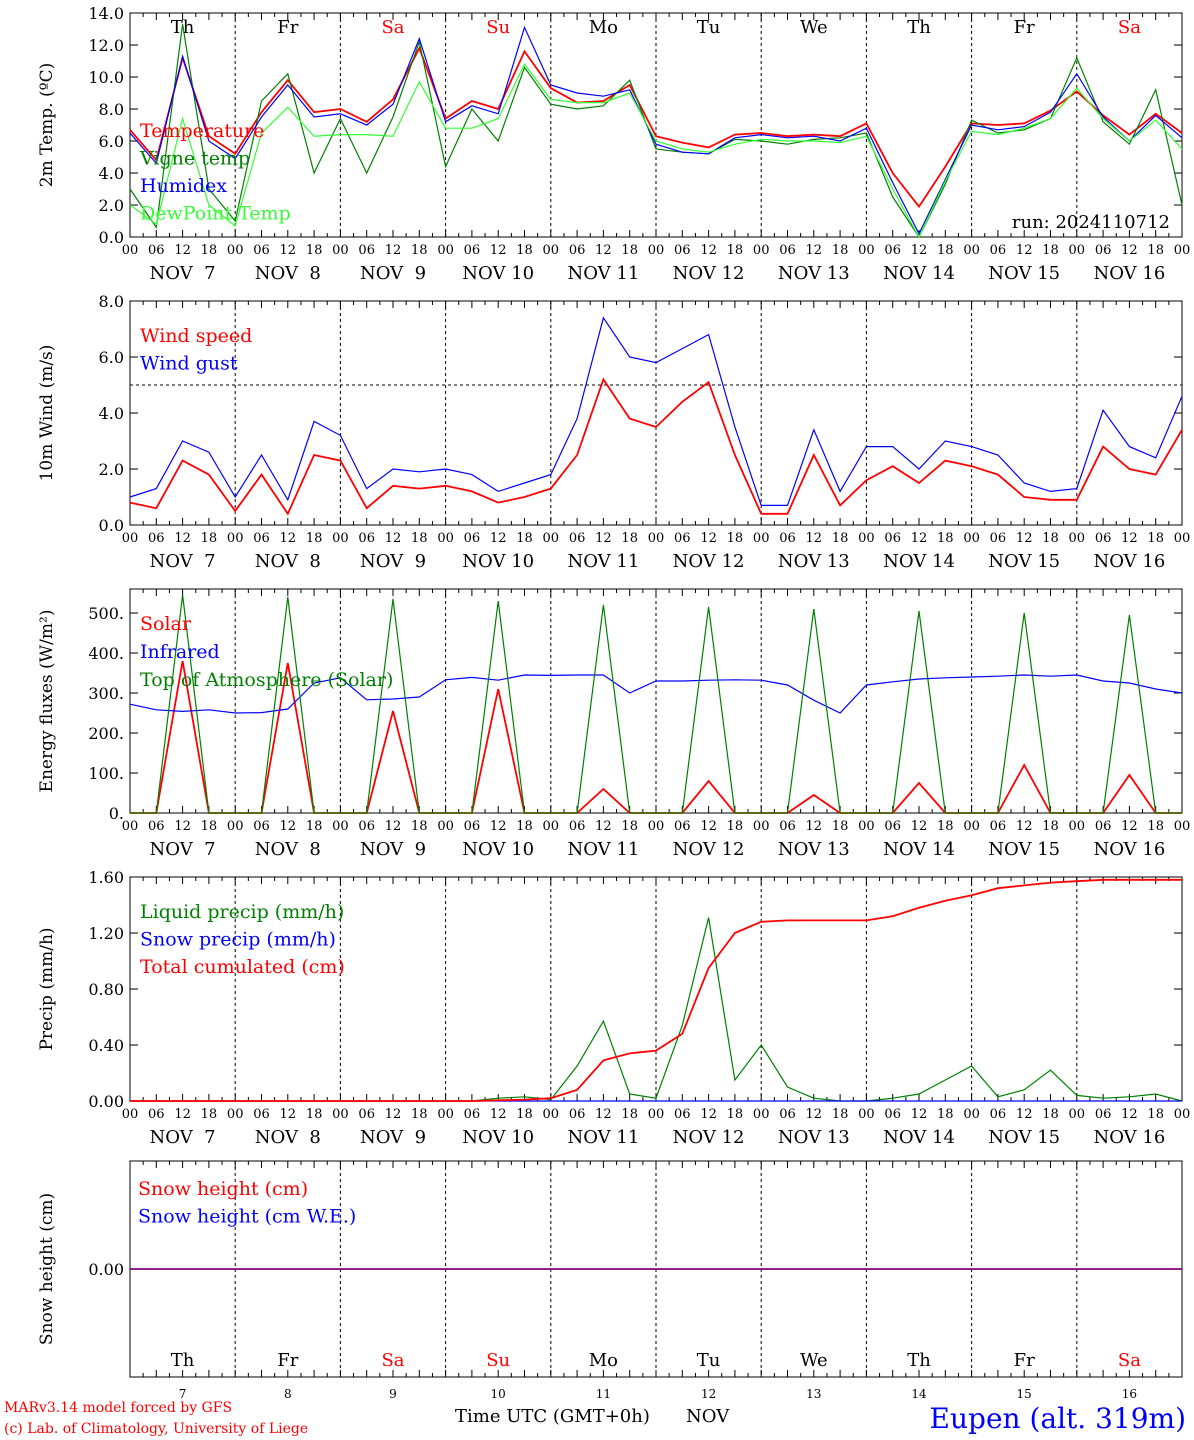 This screenshot has width=1194, height=1440. I want to click on credit-line-1: MARv3.14 model forced by GFS, so click(118, 1408).